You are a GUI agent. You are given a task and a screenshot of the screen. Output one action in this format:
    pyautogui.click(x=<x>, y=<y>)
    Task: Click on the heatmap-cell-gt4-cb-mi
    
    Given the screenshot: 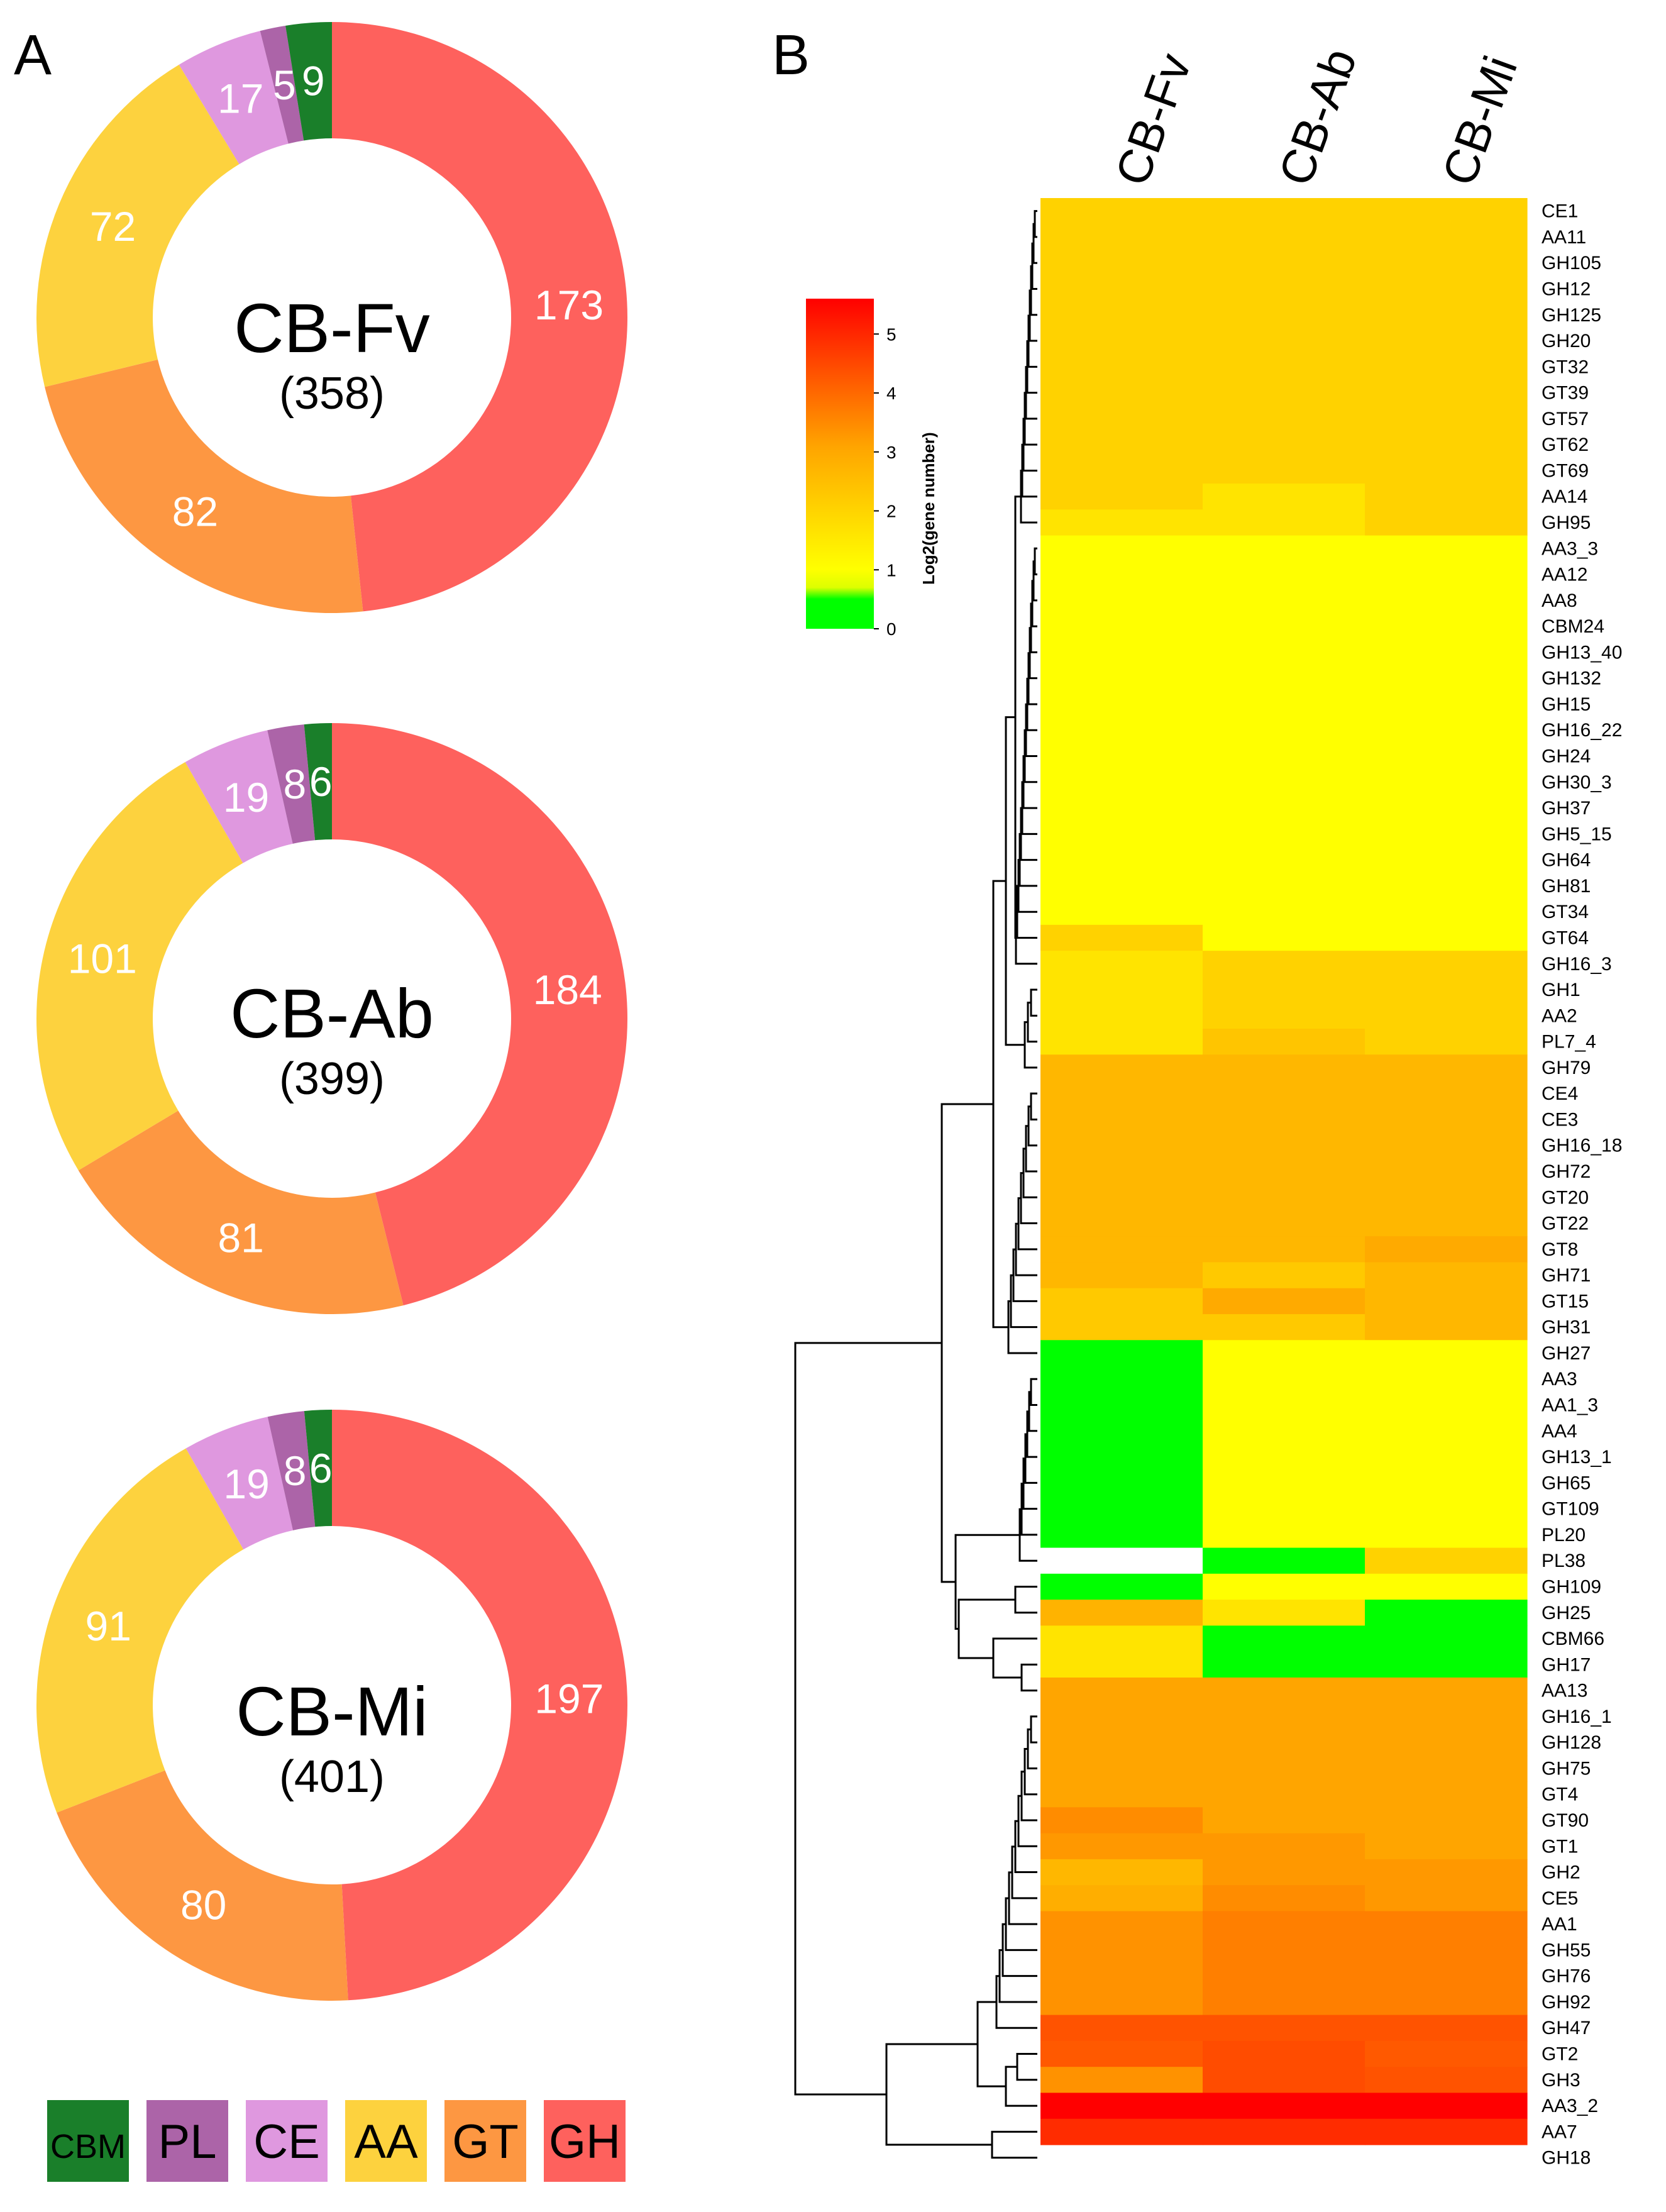 What is the action you would take?
    pyautogui.click(x=1446, y=1794)
    